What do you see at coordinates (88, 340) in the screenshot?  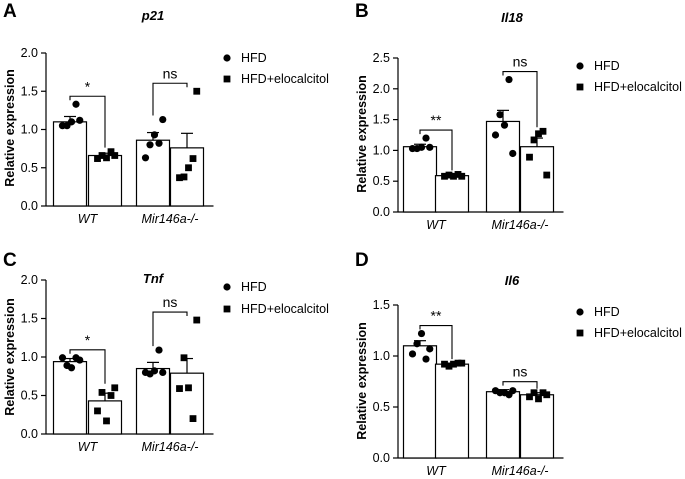 I see `significance-label: *` at bounding box center [88, 340].